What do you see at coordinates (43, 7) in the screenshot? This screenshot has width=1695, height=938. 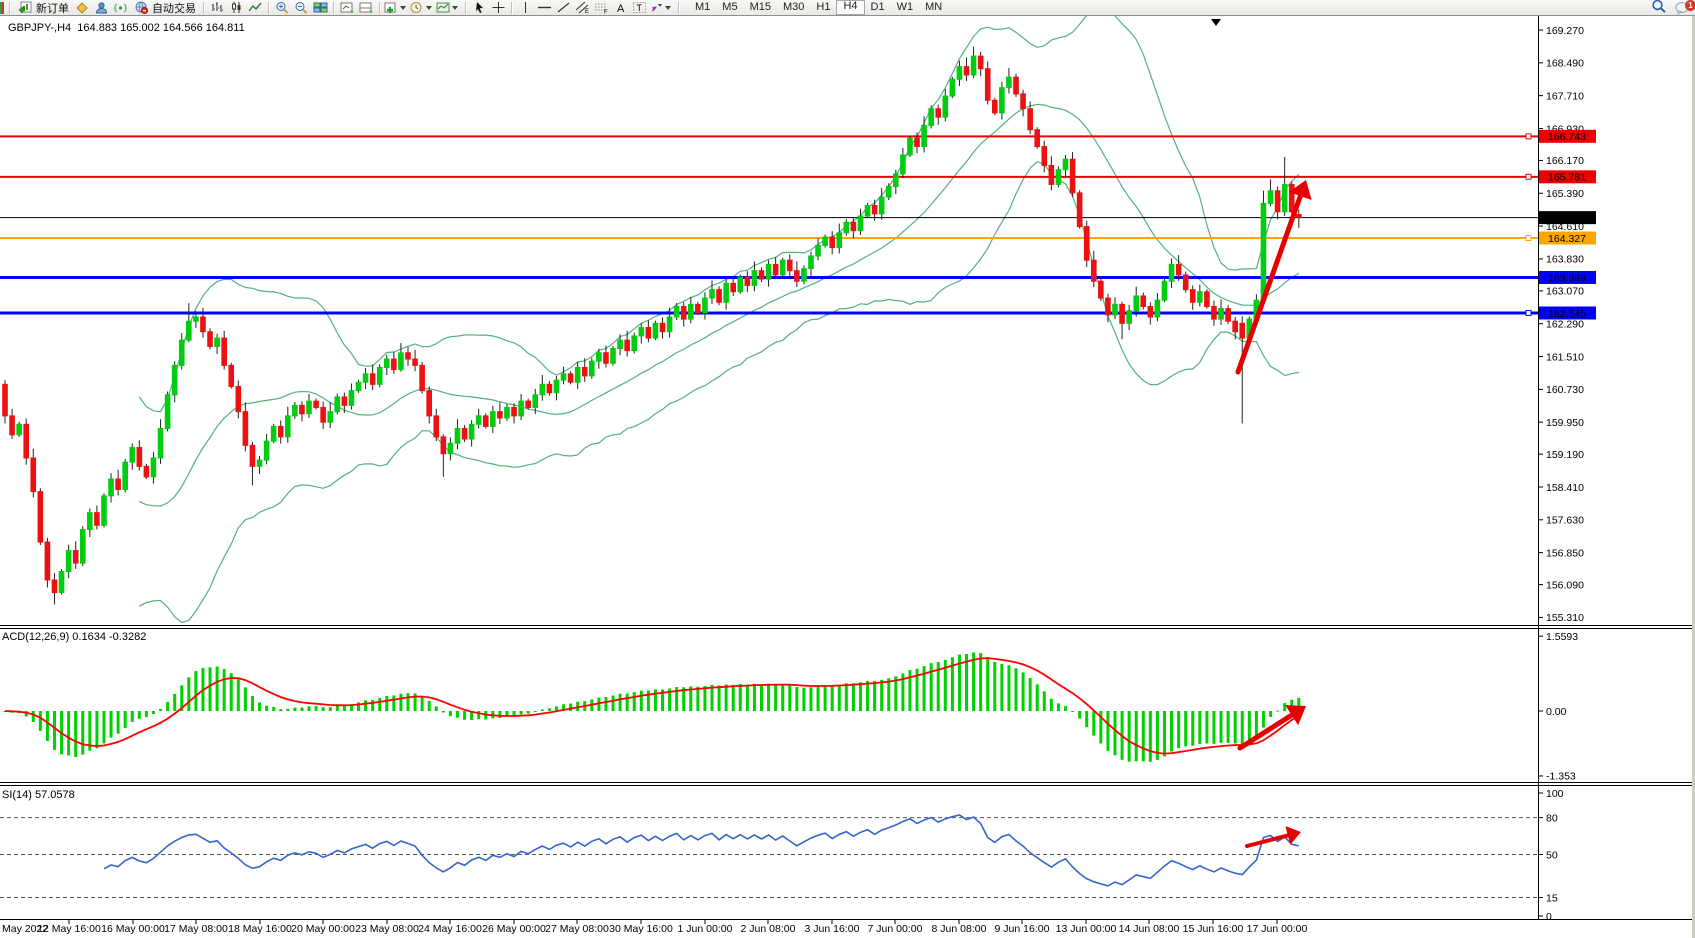 I see `new-order-button: 新订单` at bounding box center [43, 7].